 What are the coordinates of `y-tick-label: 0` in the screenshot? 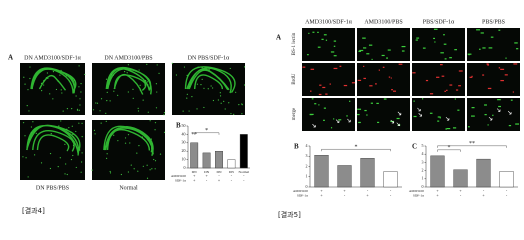 It's located at (185, 167).